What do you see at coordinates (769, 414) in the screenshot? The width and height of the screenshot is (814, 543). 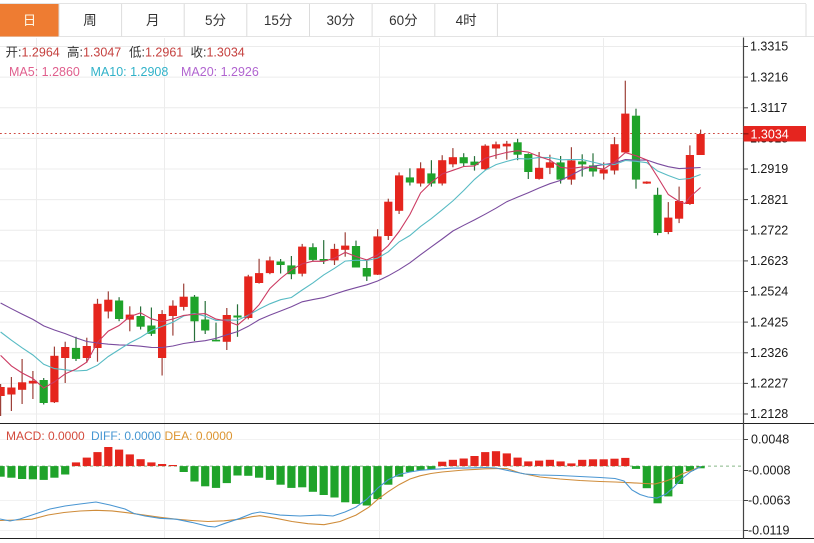 I see `svg-text: 1.2128` at bounding box center [769, 414].